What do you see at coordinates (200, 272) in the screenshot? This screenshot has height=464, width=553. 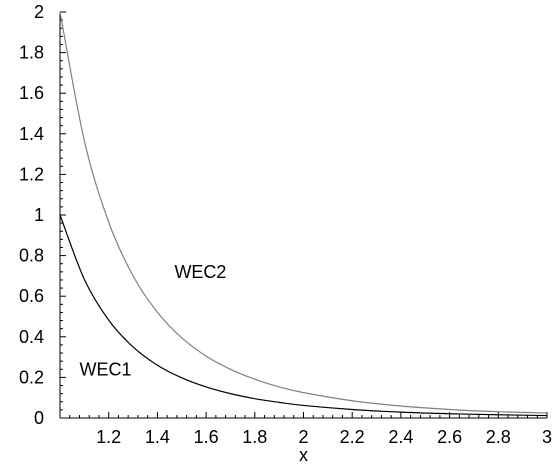 I see `series-label-wec2: WEC2` at bounding box center [200, 272].